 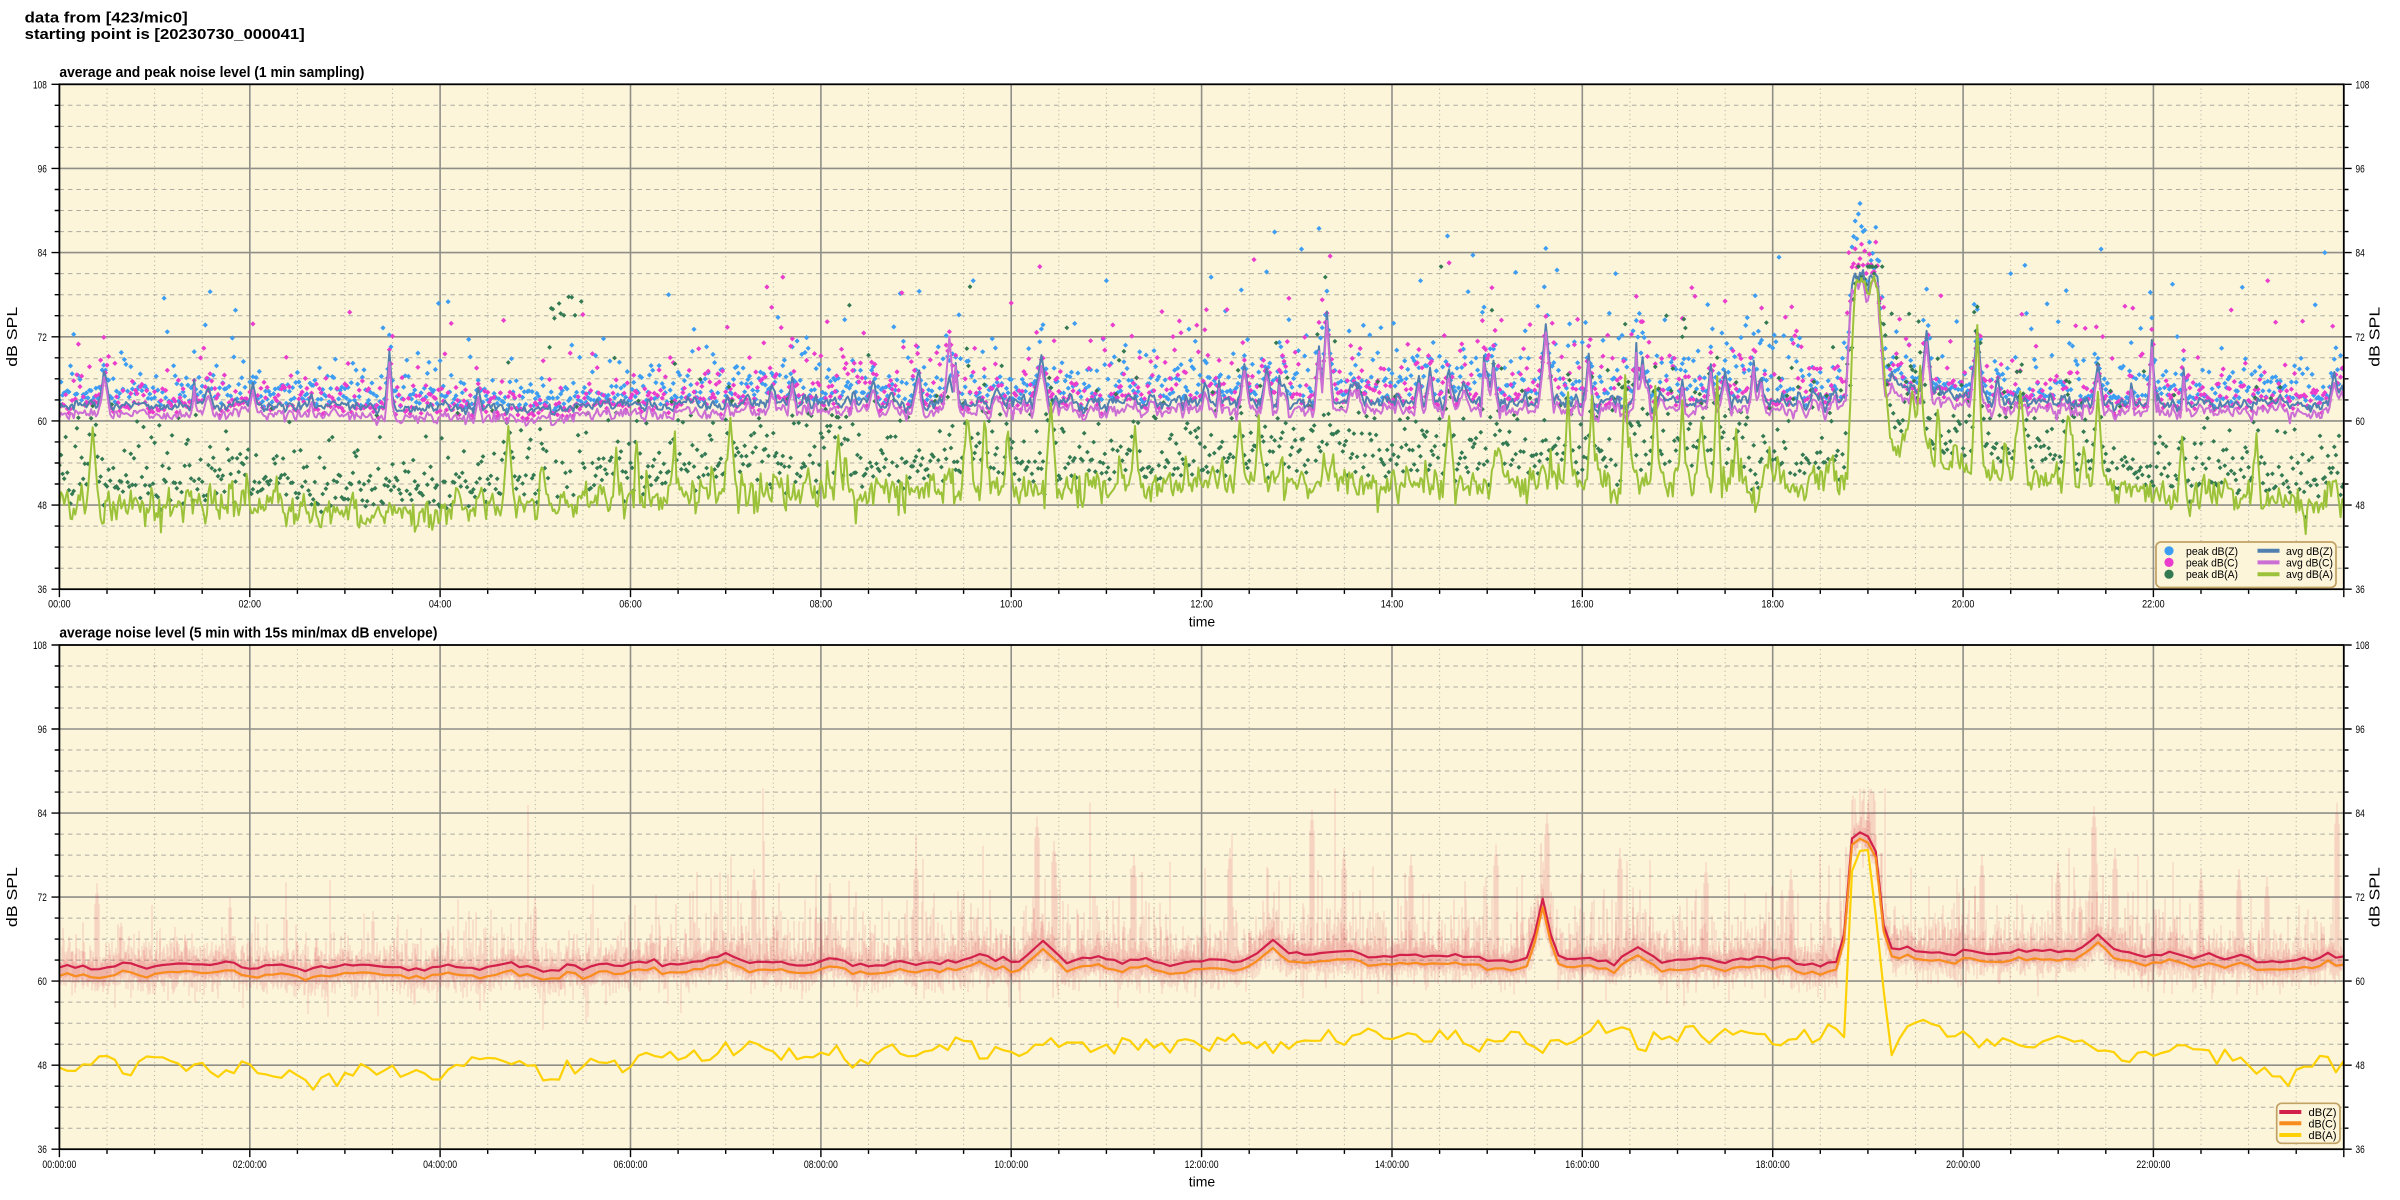 What do you see at coordinates (250, 605) in the screenshot?
I see `svg-text: 02:00` at bounding box center [250, 605].